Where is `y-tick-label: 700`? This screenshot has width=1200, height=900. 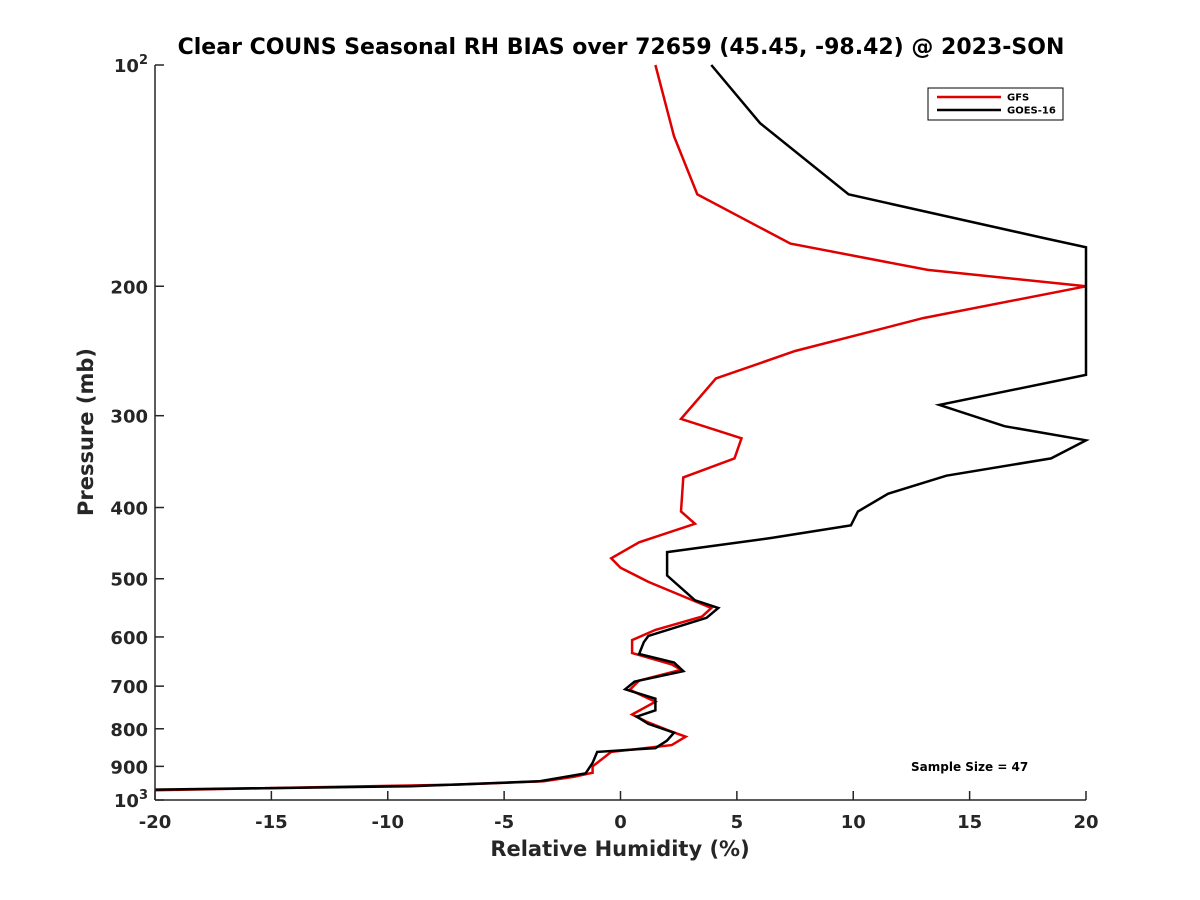 y-tick-label: 700 is located at coordinates (129, 687).